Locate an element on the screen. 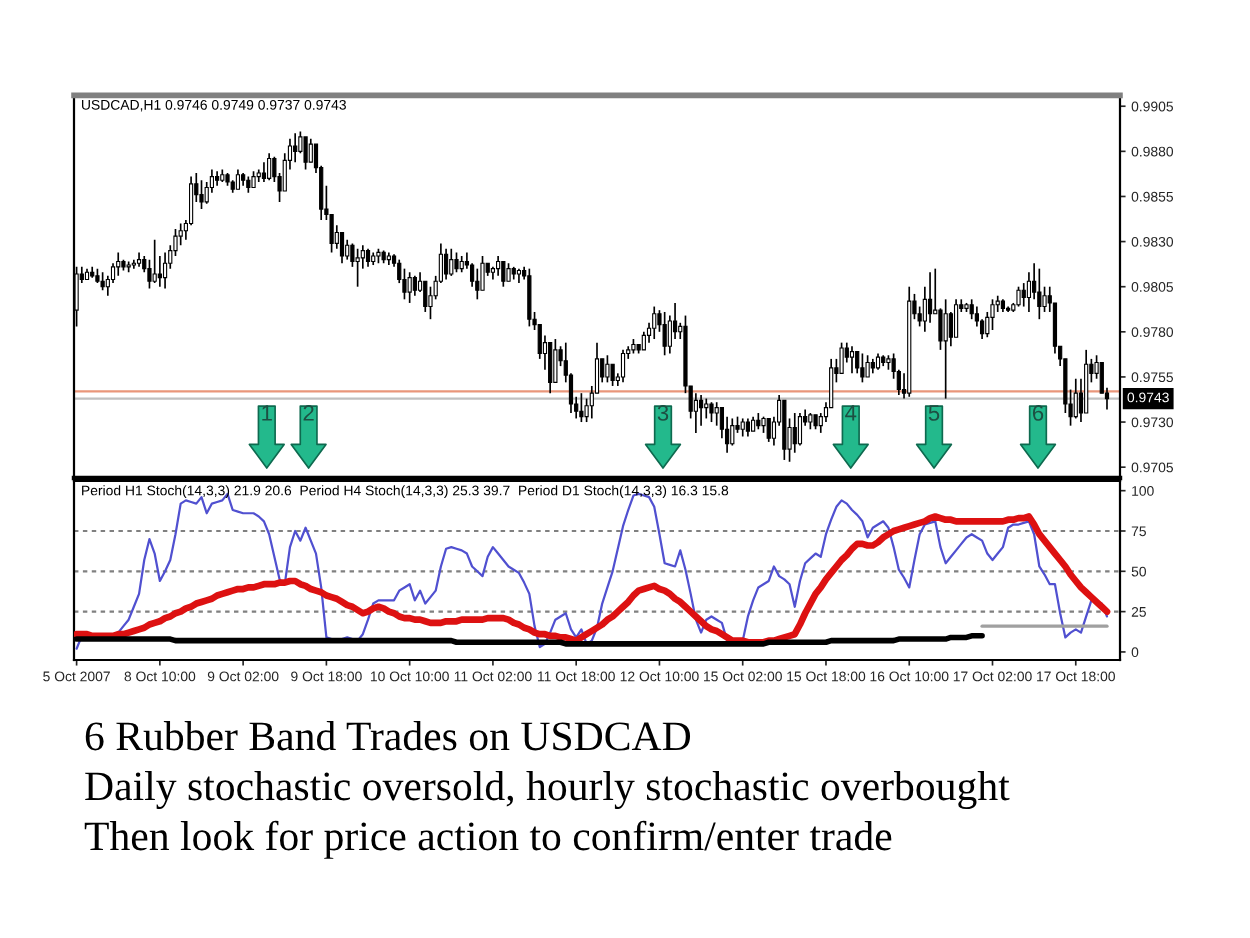 Image resolution: width=1250 pixels, height=938 pixels. annotation: 6 is located at coordinates (1038, 413).